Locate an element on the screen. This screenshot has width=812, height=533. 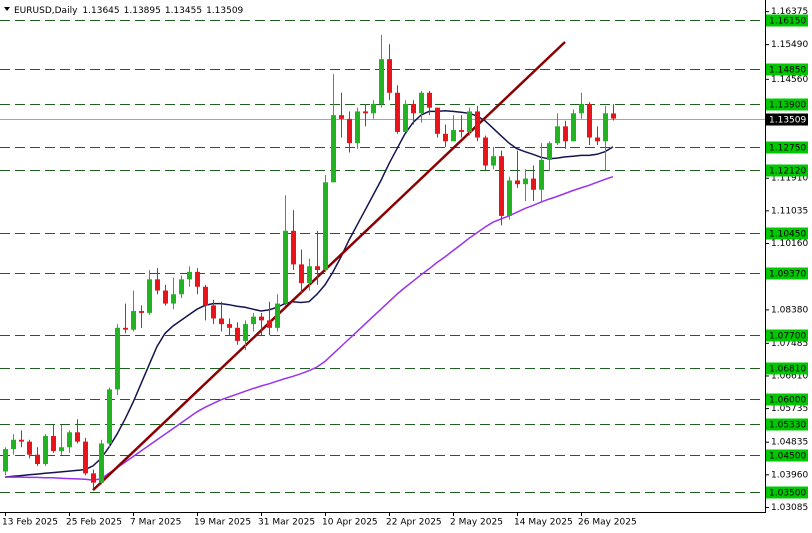
level-label: 1.12750 is located at coordinates (787, 149).